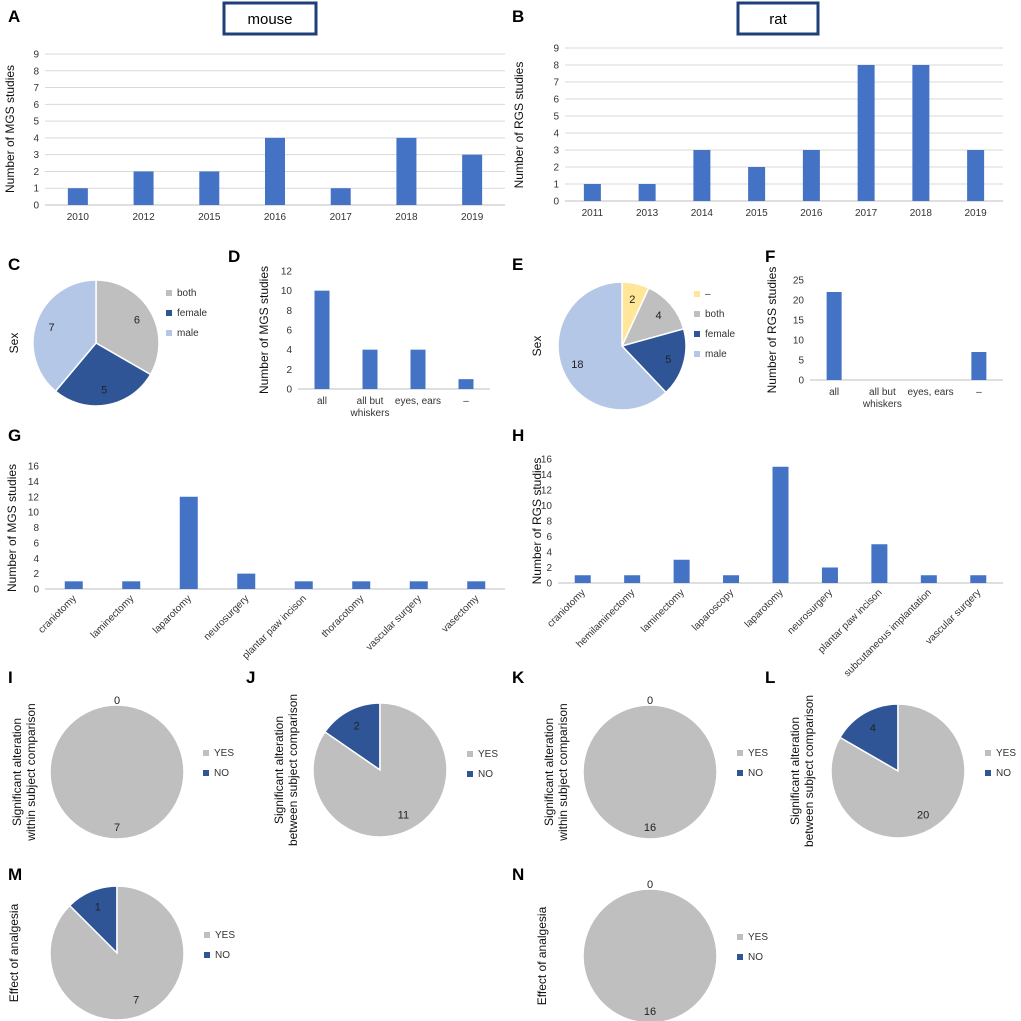 The width and height of the screenshot is (1021, 1021). Describe the element at coordinates (921, 213) in the screenshot. I see `panel-b-xtick-2018: 2018` at that location.